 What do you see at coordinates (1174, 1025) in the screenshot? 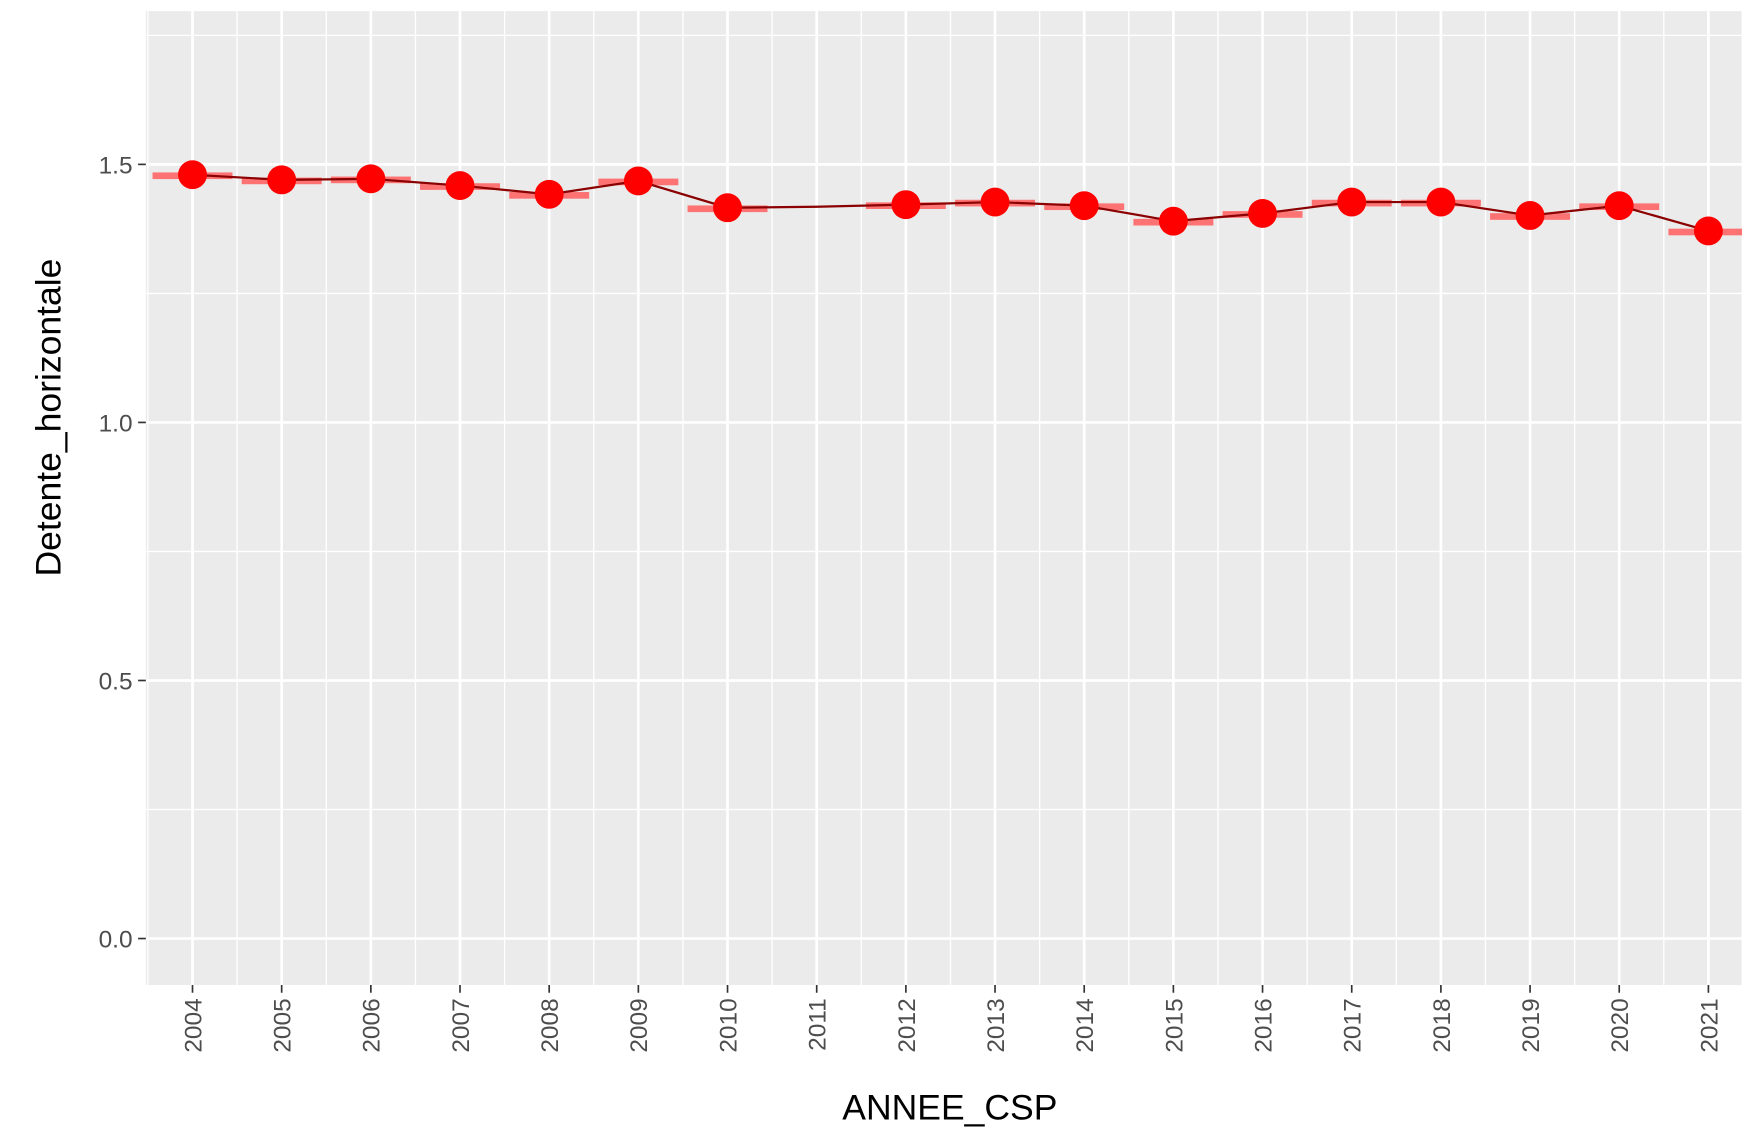
I see `x-tick-label: 2015` at bounding box center [1174, 1025].